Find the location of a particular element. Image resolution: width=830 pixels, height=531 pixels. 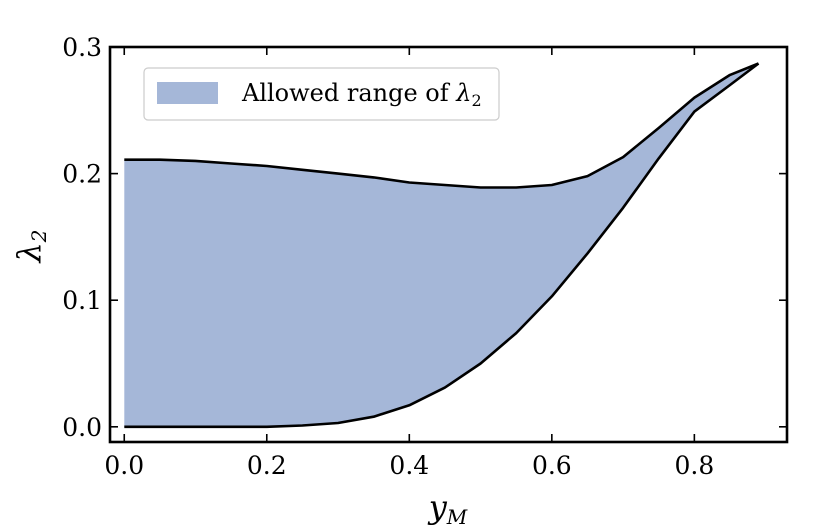

x-axis-label-sub: M is located at coordinates (457, 517).